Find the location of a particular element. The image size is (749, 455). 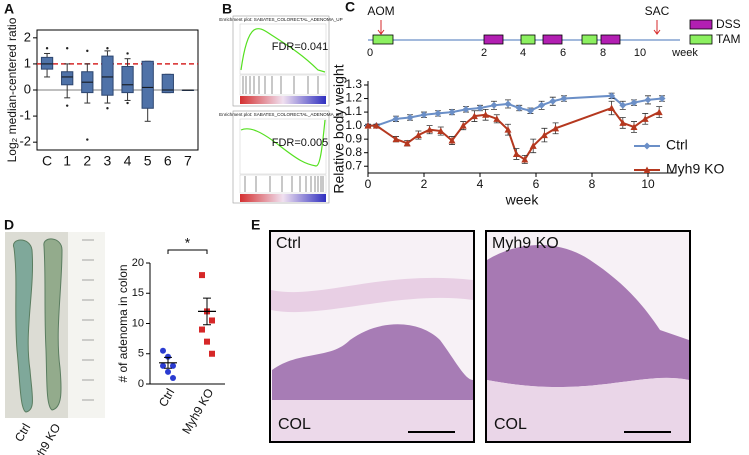

timeline-legend: TAM is located at coordinates (728, 39).